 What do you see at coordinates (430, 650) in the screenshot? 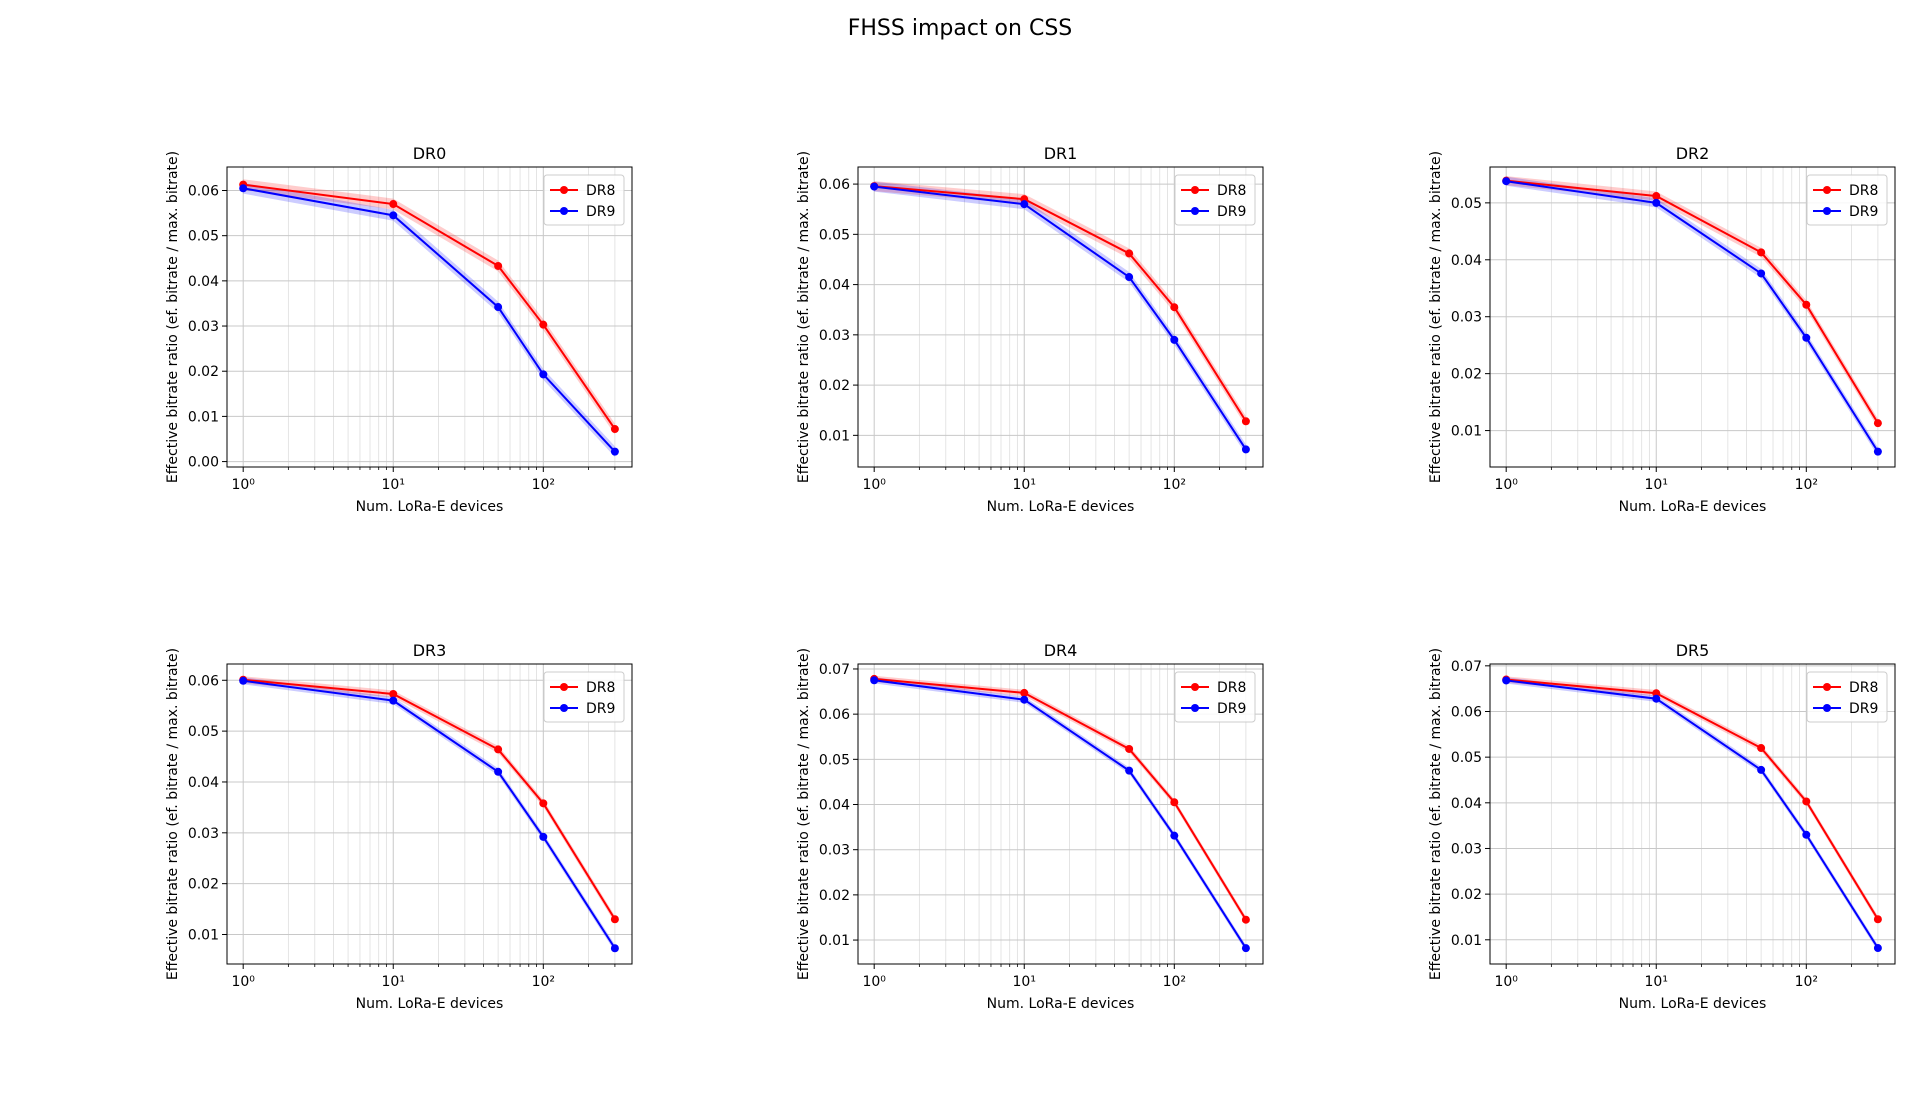
I see `subplot-title: DR3` at bounding box center [430, 650].